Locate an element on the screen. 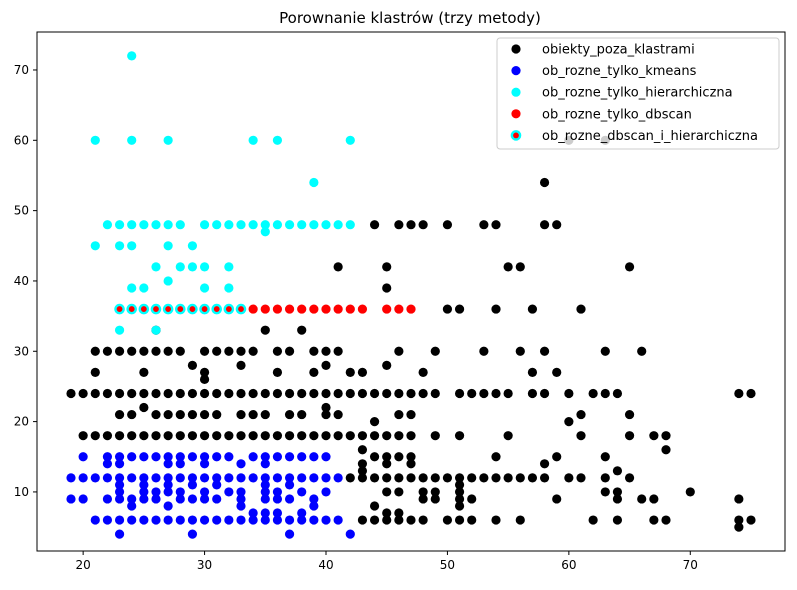  legend-label-2: ob_rozne_tylko_hierarchiczna is located at coordinates (637, 93).